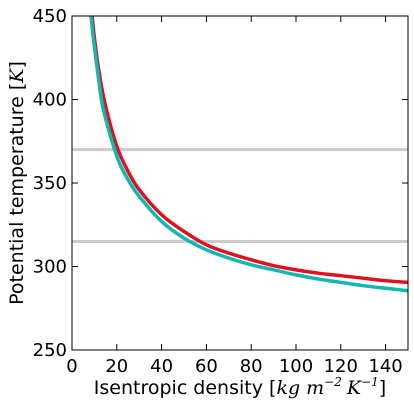 The width and height of the screenshot is (414, 409). What do you see at coordinates (50, 267) in the screenshot?
I see `y-tick-label: 300` at bounding box center [50, 267].